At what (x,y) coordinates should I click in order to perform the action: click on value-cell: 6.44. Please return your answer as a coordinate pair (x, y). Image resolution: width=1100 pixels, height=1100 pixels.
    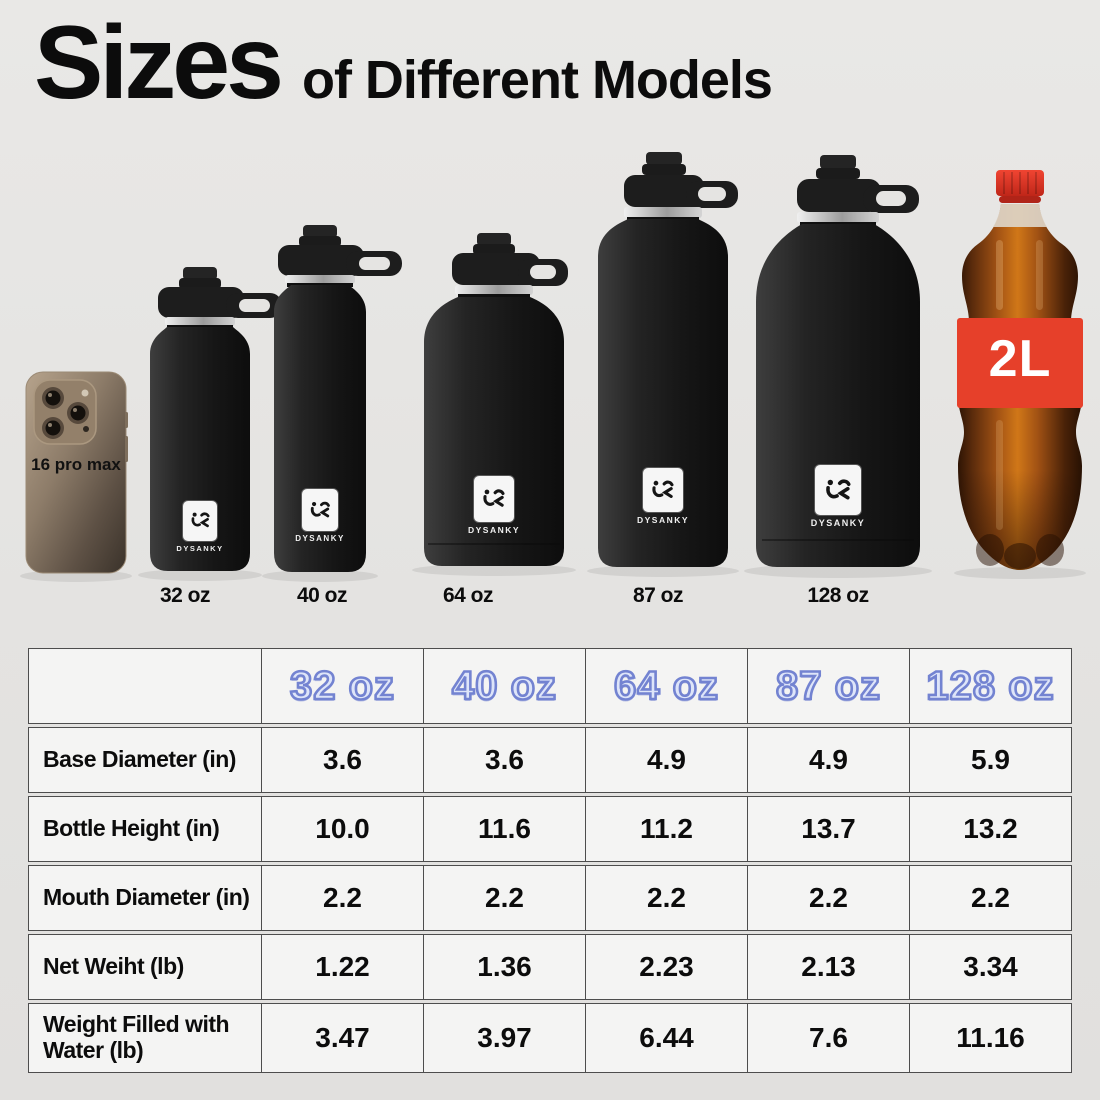
    Looking at the image, I should click on (666, 1038).